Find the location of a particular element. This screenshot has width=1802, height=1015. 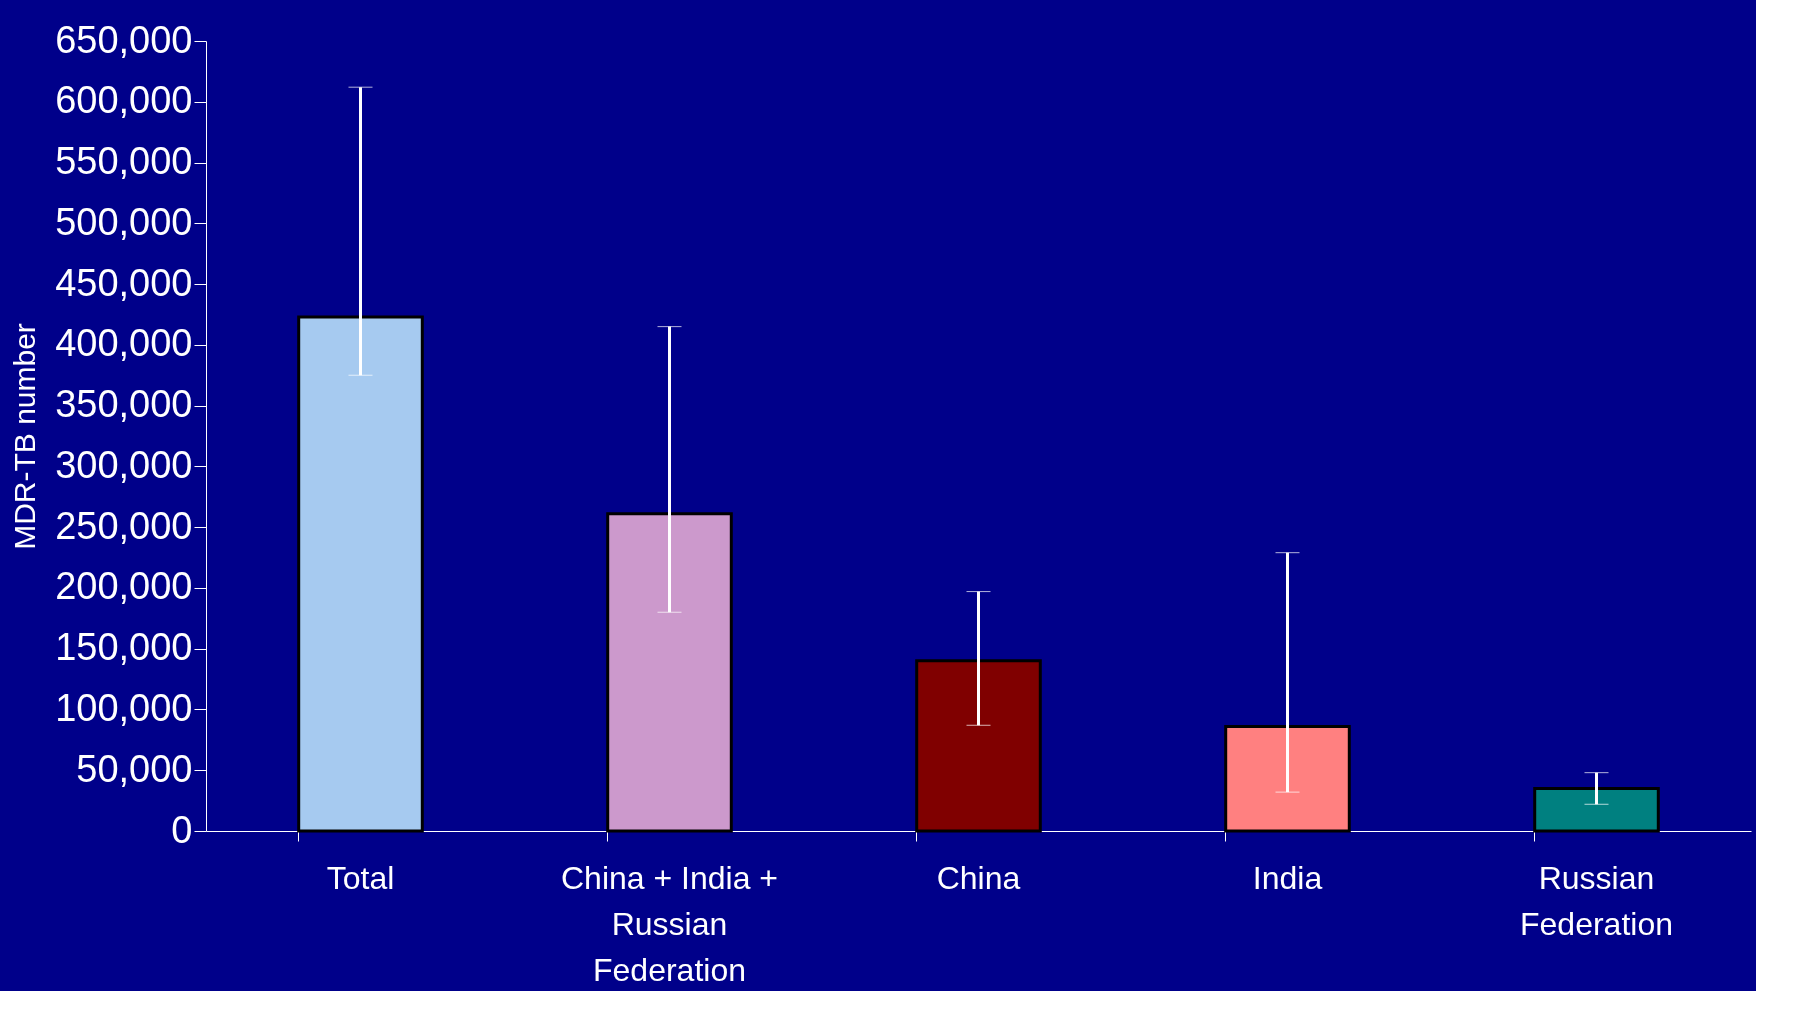

y-tick-label: 300,000 is located at coordinates (124, 464).